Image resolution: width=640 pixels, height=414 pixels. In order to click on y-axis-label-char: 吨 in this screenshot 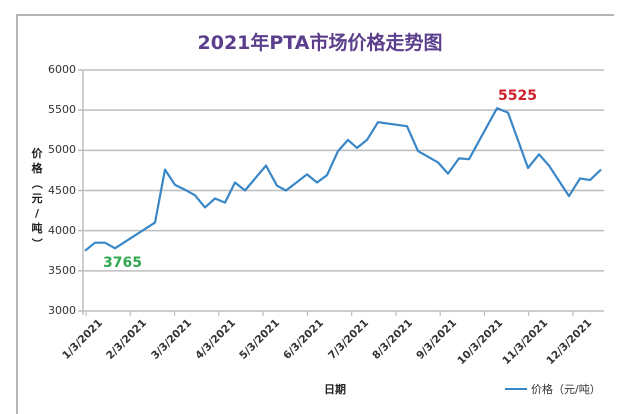, I will do `click(37, 228)`.